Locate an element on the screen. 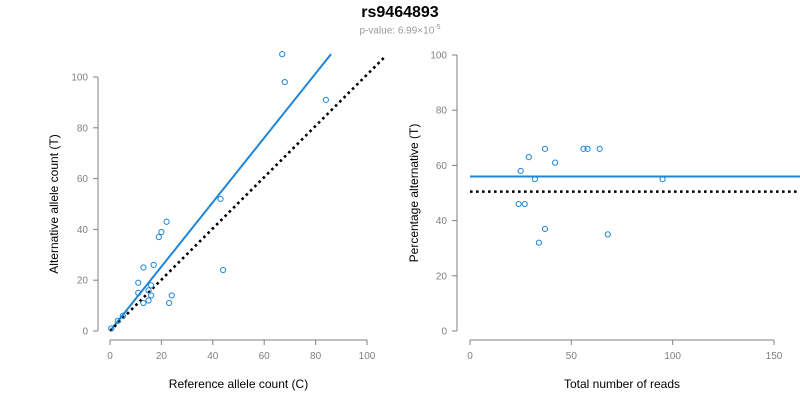 The image size is (800, 400). y-axis-title: Percentage alternative (T) is located at coordinates (414, 193).